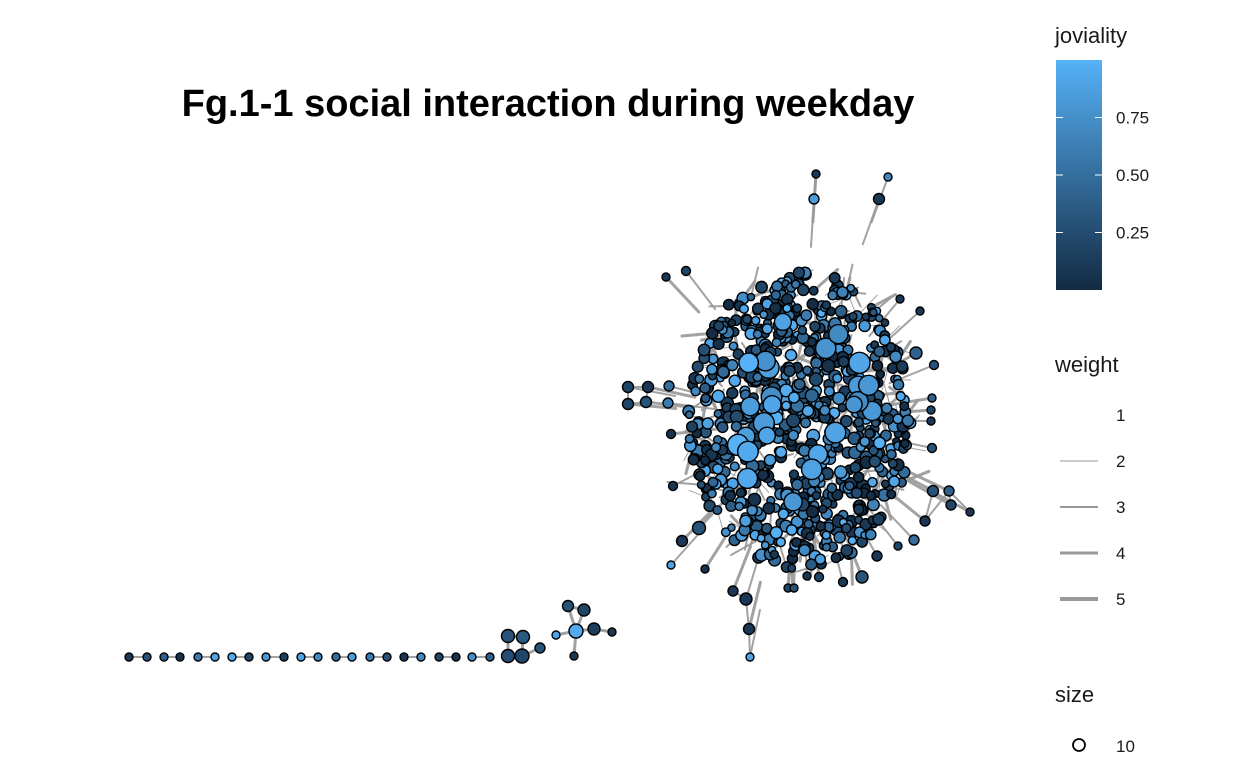  What do you see at coordinates (1120, 415) in the screenshot?
I see `weight-key-label: 1` at bounding box center [1120, 415].